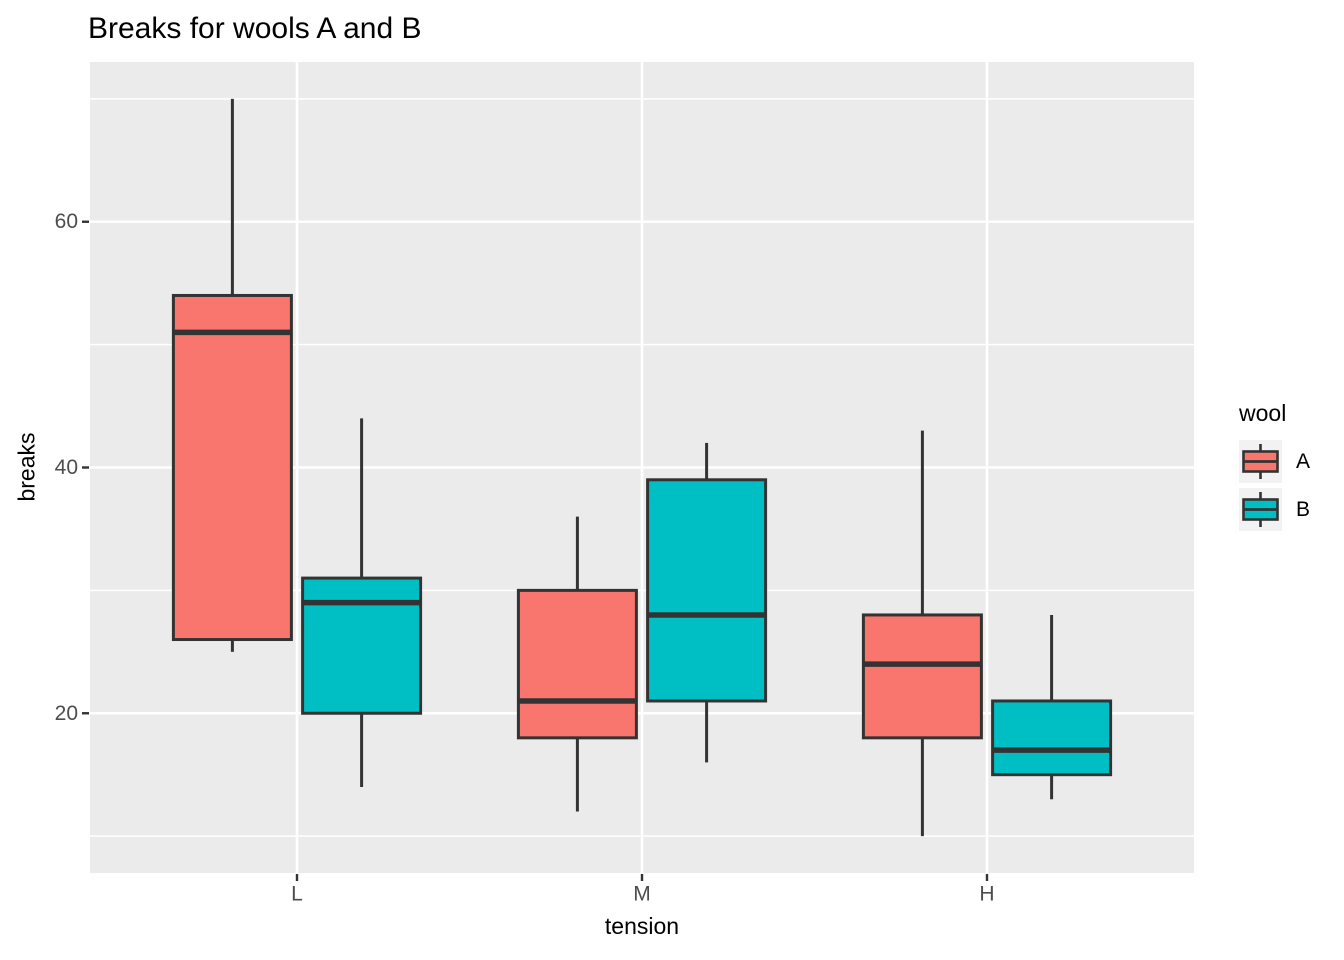 Image resolution: width=1344 pixels, height=960 pixels. Describe the element at coordinates (1052, 738) in the screenshot. I see `box-b-h` at that location.